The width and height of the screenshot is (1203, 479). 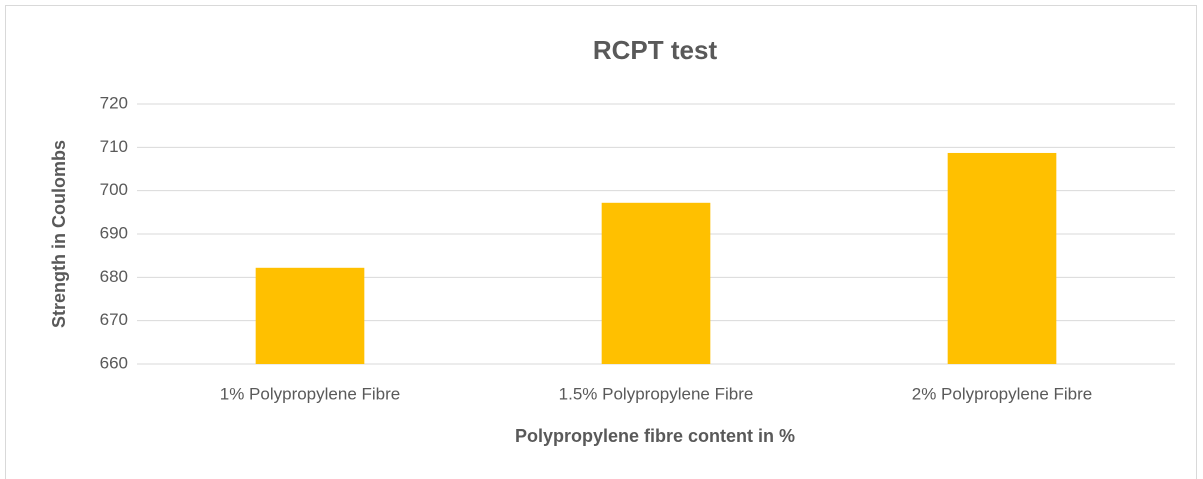 I want to click on x-tick-label: 2% Polypropylene Fibre, so click(x=1002, y=393).